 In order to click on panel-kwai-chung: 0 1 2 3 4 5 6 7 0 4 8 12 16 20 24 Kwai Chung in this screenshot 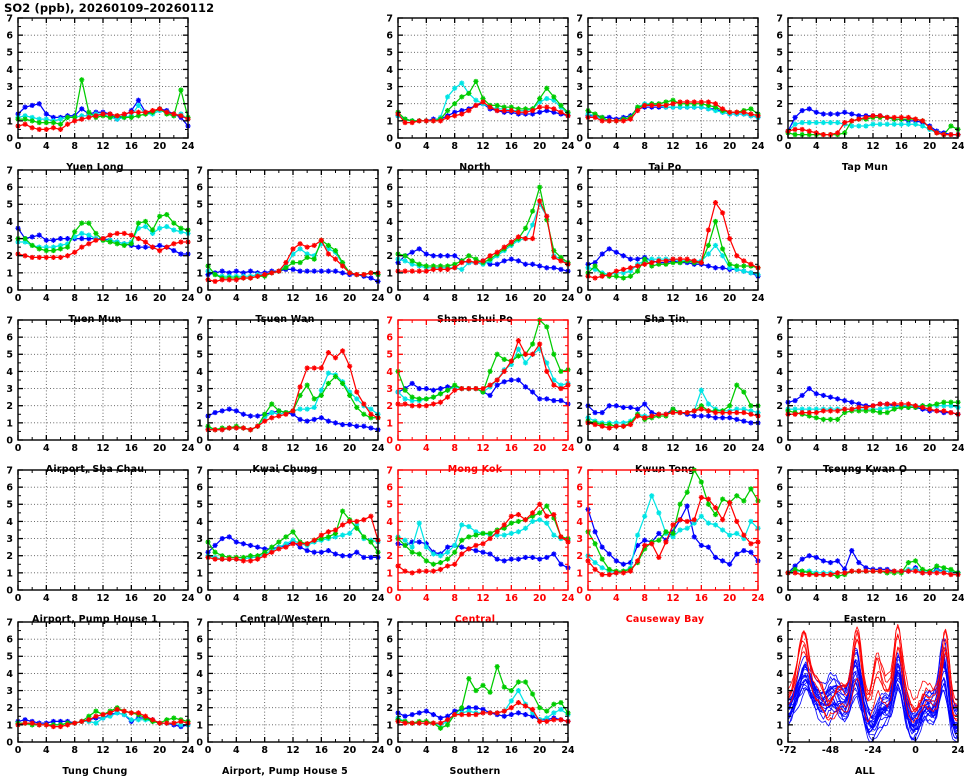, I will do `click(285, 395)`.